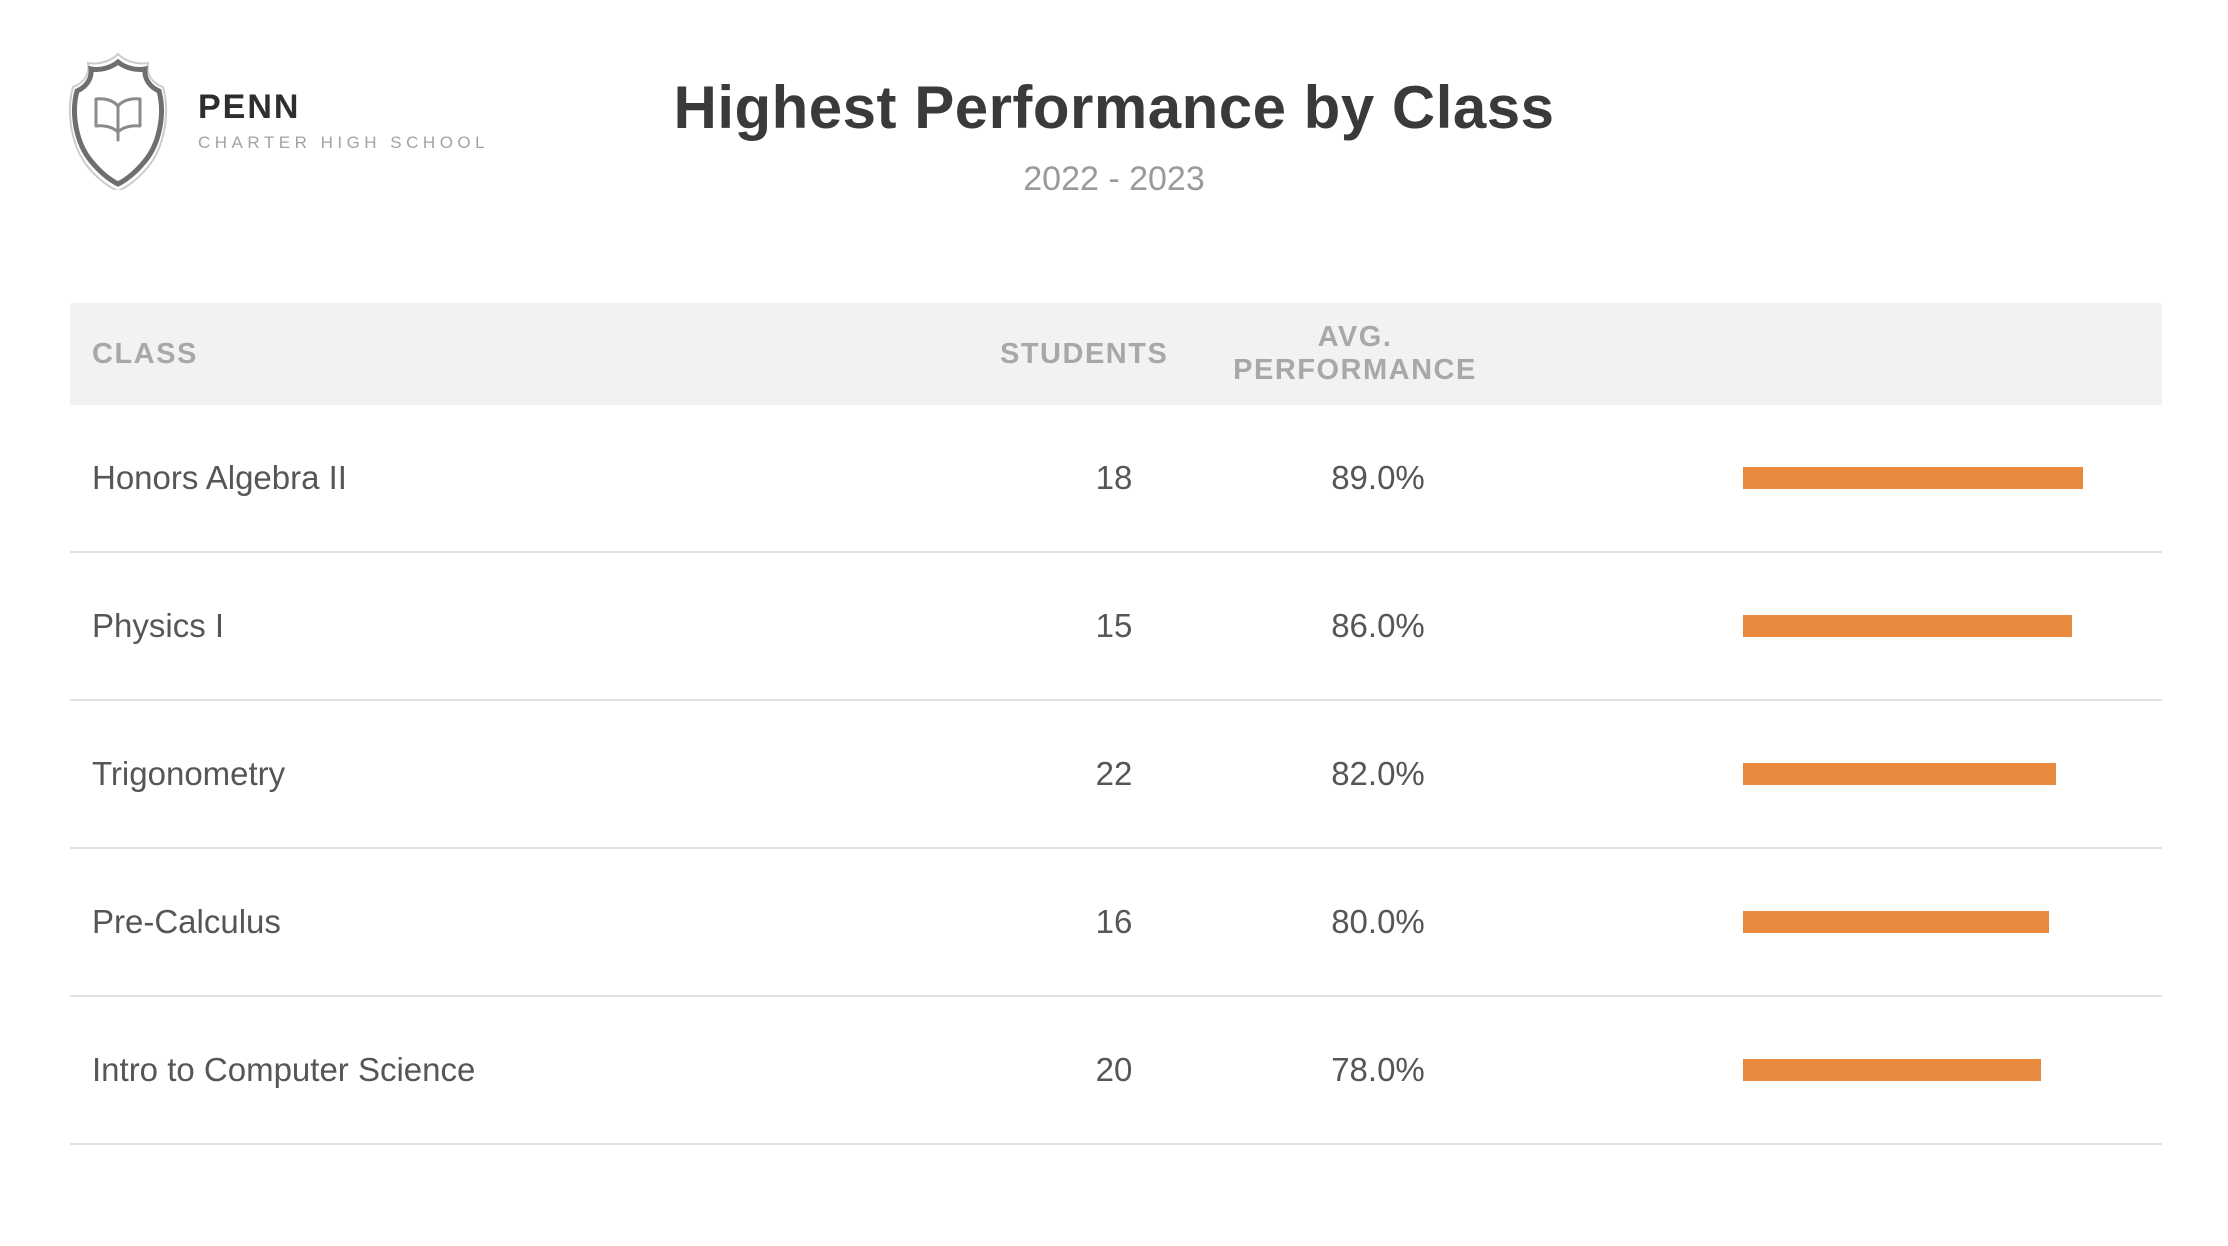  Describe the element at coordinates (284, 1069) in the screenshot. I see `class-cell: Intro to Computer Science` at that location.